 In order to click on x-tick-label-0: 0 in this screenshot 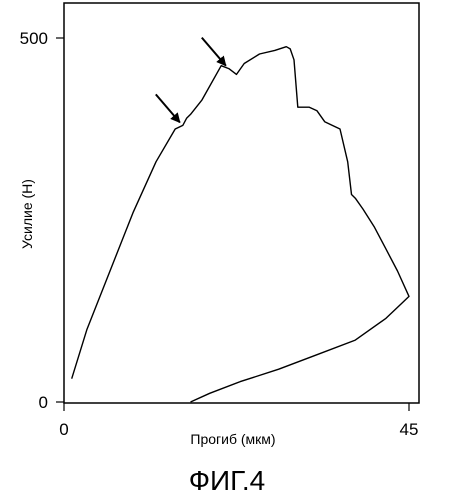, I will do `click(63, 429)`.